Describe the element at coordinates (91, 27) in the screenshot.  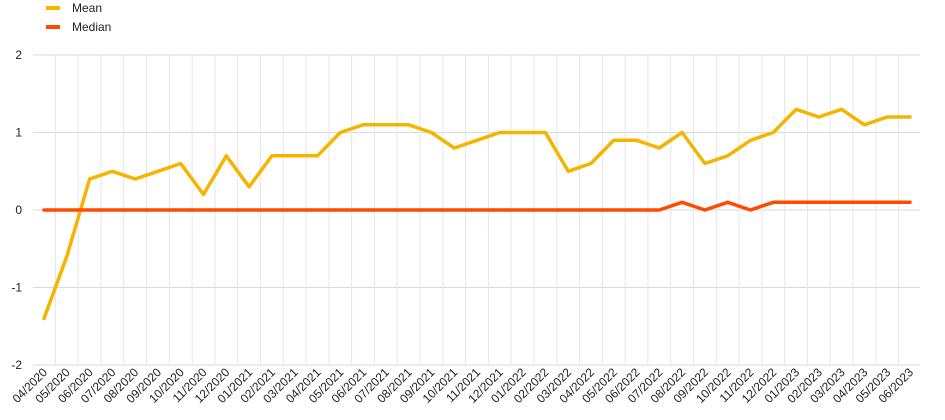
I see `legend-label-median: Median` at that location.